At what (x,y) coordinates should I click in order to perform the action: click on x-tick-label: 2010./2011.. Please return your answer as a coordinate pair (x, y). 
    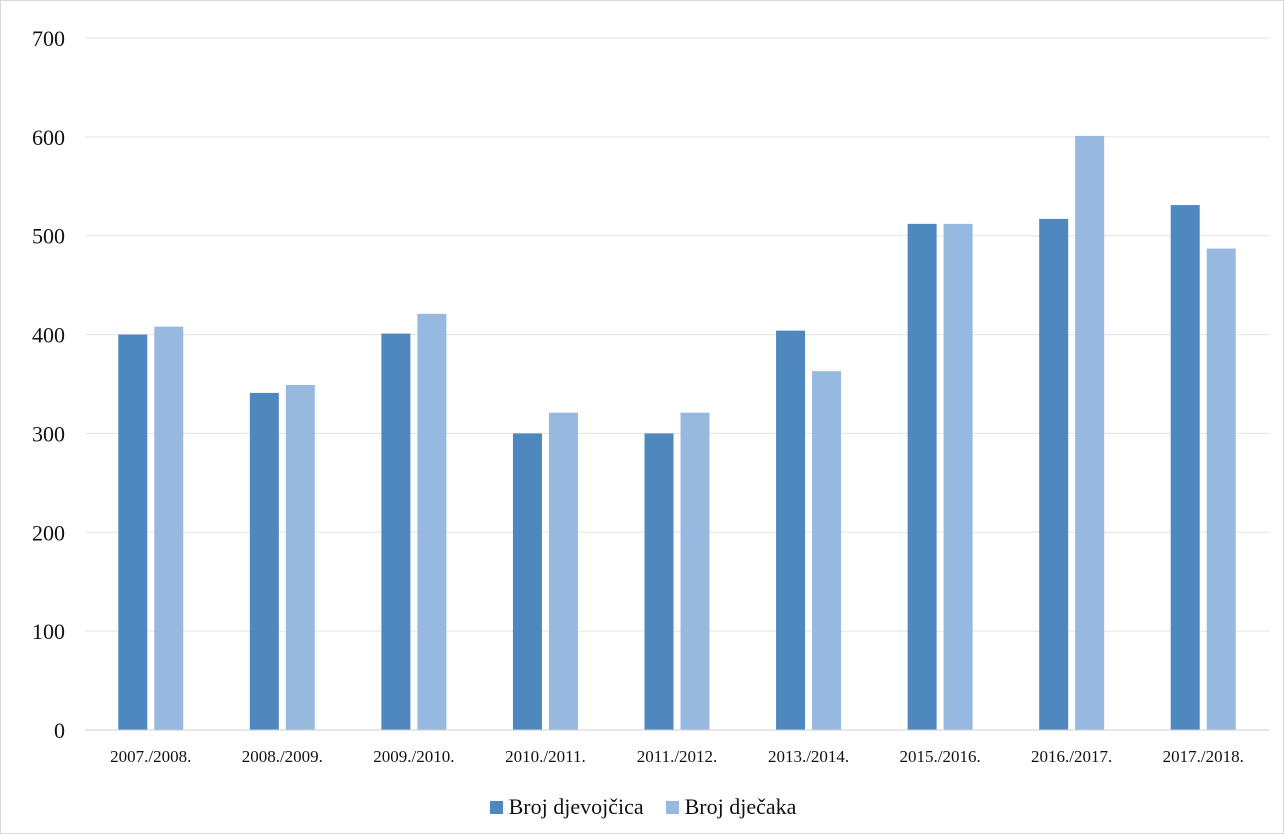
    Looking at the image, I should click on (545, 756).